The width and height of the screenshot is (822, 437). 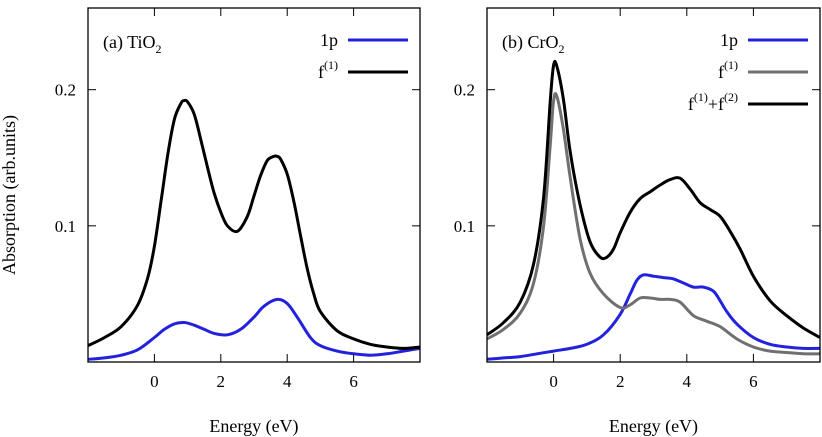 What do you see at coordinates (530, 42) in the screenshot?
I see `panel-label-text: (b) CrO` at bounding box center [530, 42].